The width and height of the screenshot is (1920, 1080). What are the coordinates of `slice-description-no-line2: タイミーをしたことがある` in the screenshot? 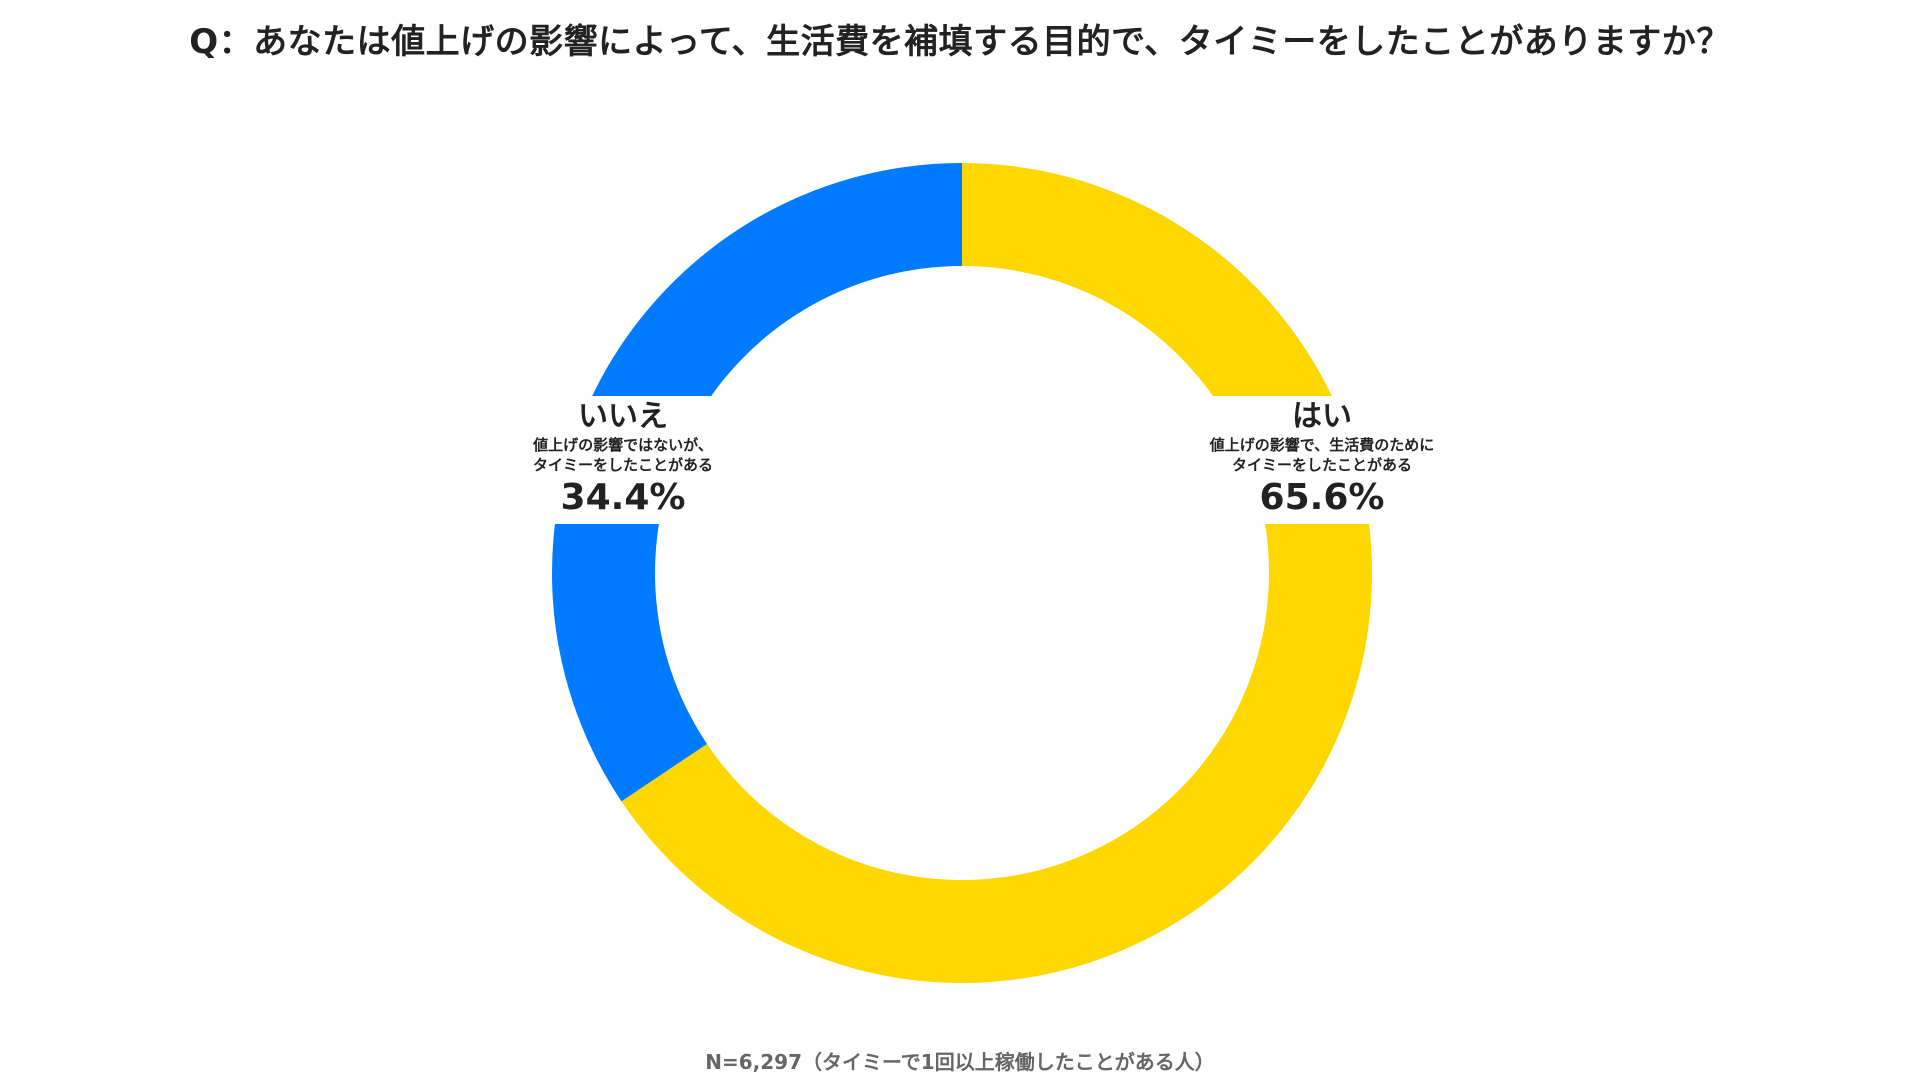 It's located at (622, 464).